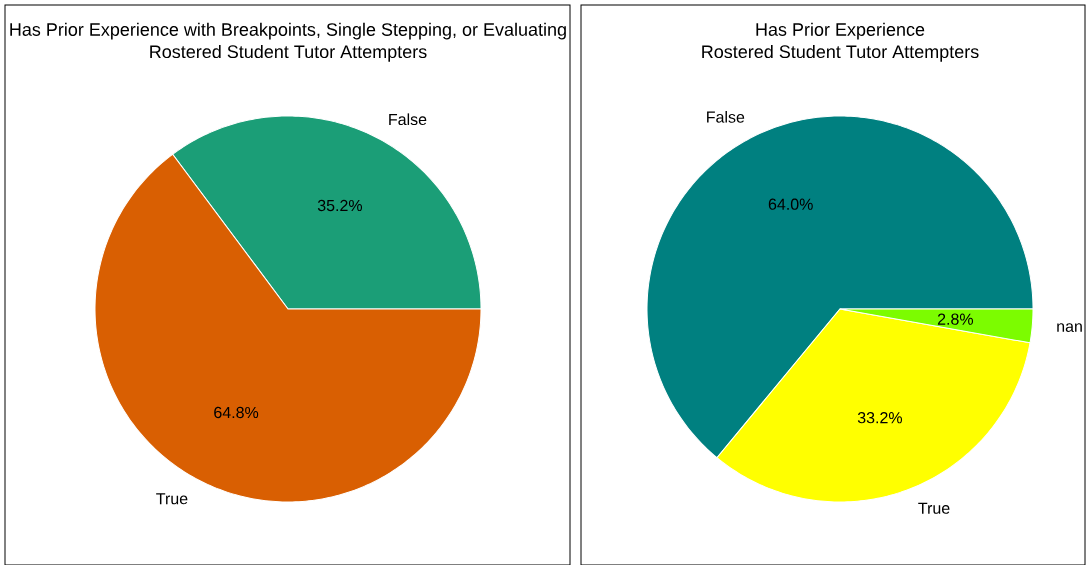  I want to click on data-label: 2.8%, so click(955, 319).